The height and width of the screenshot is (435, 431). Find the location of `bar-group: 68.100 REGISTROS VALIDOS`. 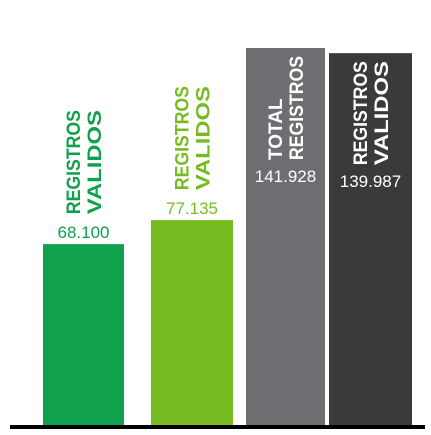

bar-group: 68.100 REGISTROS VALIDOS is located at coordinates (83, 267).